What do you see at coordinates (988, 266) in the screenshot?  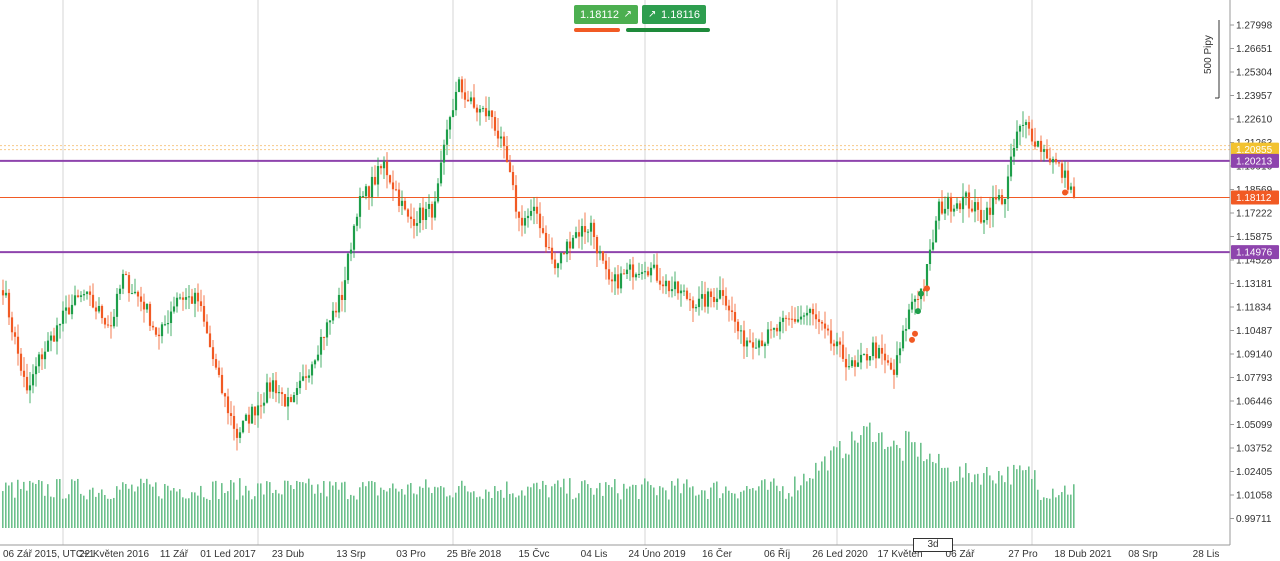 I see `trade-markers` at bounding box center [988, 266].